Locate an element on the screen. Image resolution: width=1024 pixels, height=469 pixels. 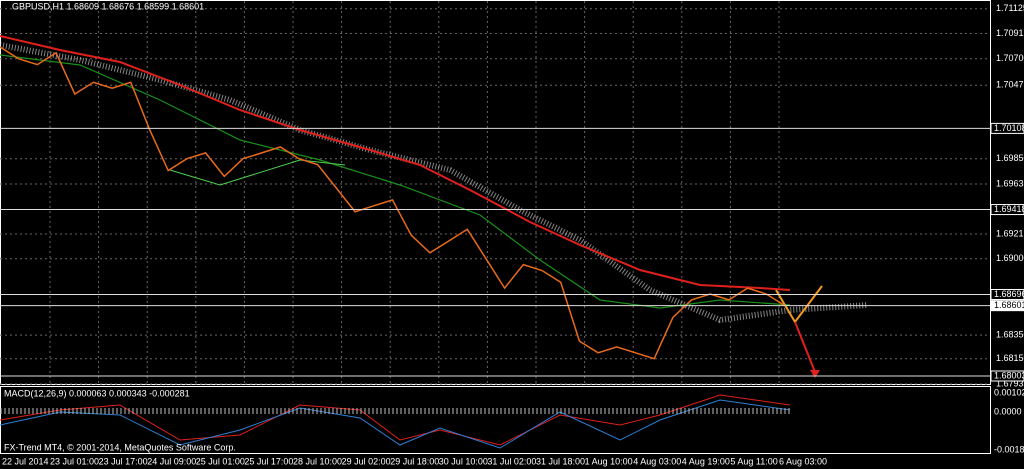
price-tick-label: 1.69850 is located at coordinates (1010, 158).